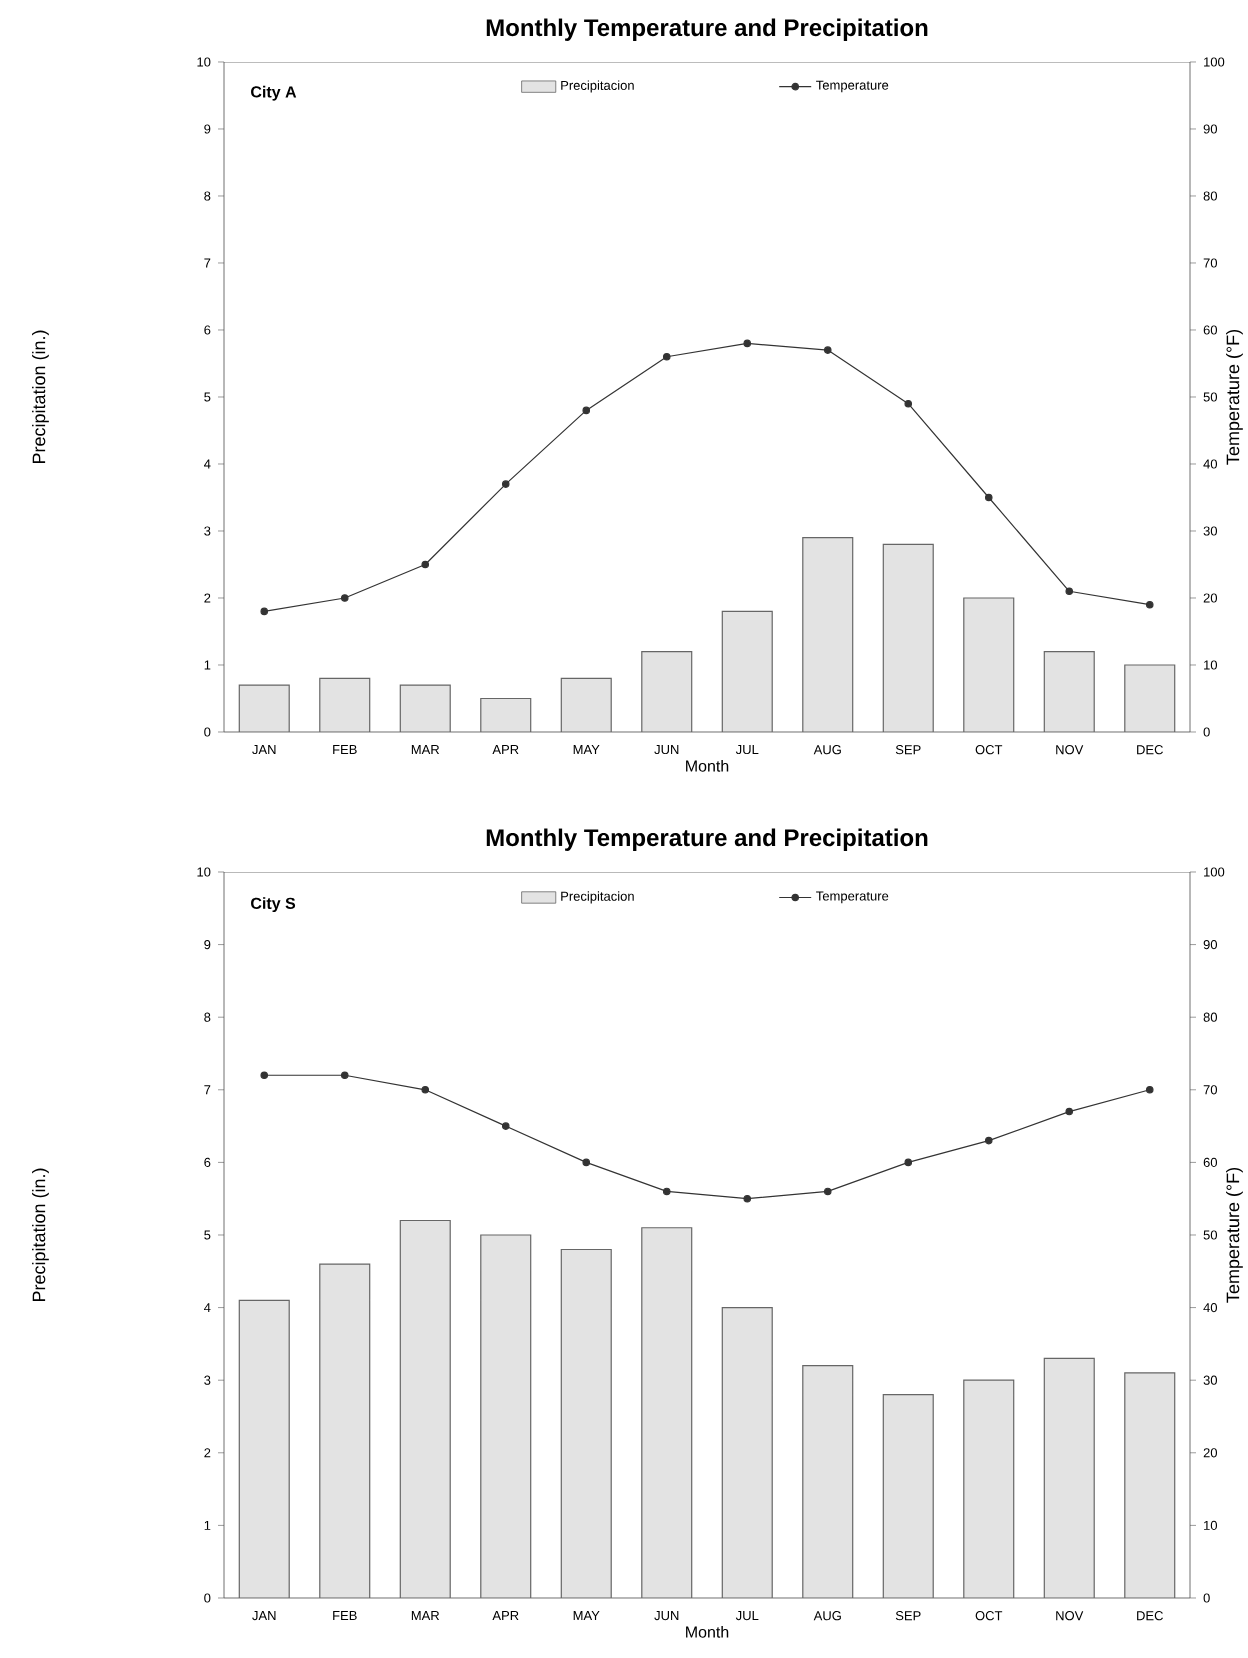 The width and height of the screenshot is (1248, 1658). What do you see at coordinates (273, 905) in the screenshot?
I see `annotation: City S` at bounding box center [273, 905].